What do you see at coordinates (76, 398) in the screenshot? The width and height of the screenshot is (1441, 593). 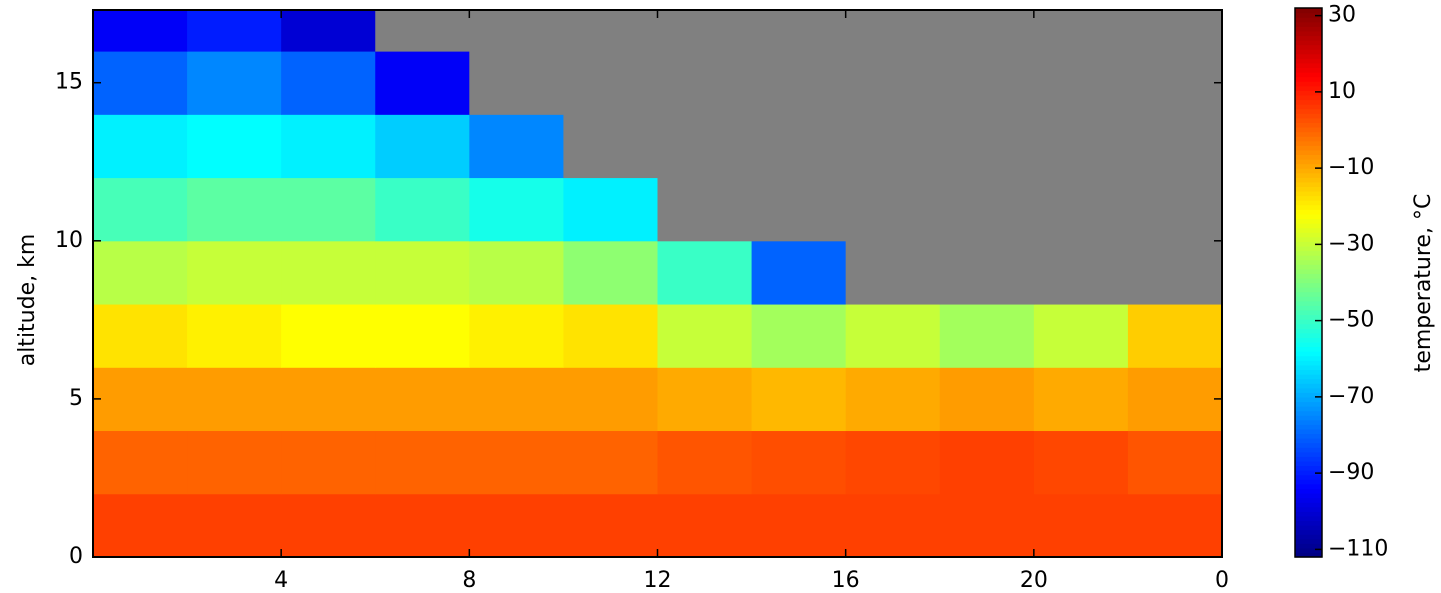 I see `y-tick-label: 5` at bounding box center [76, 398].